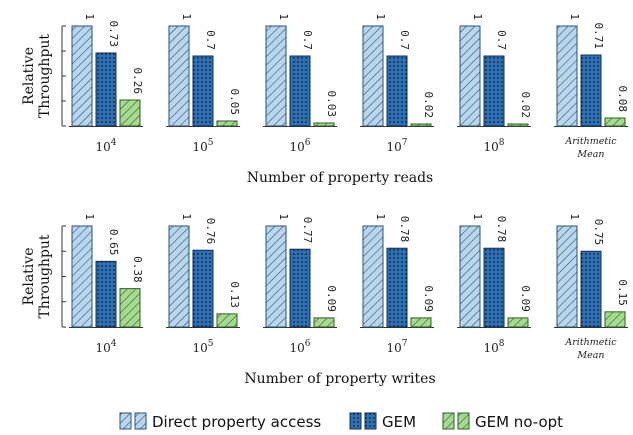  Describe the element at coordinates (622, 99) in the screenshot. I see `data-label: 0.08` at that location.